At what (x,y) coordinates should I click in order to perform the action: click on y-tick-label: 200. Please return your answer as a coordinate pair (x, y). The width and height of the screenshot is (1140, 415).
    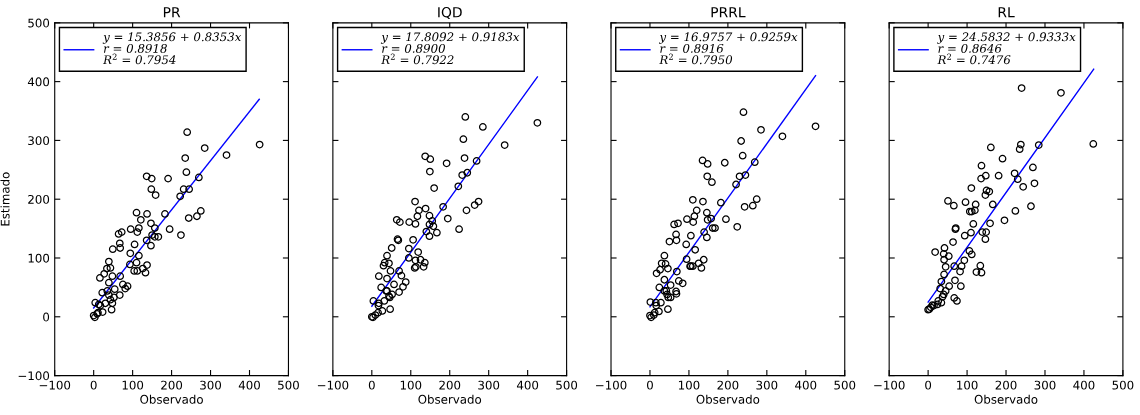
    Looking at the image, I should click on (39, 199).